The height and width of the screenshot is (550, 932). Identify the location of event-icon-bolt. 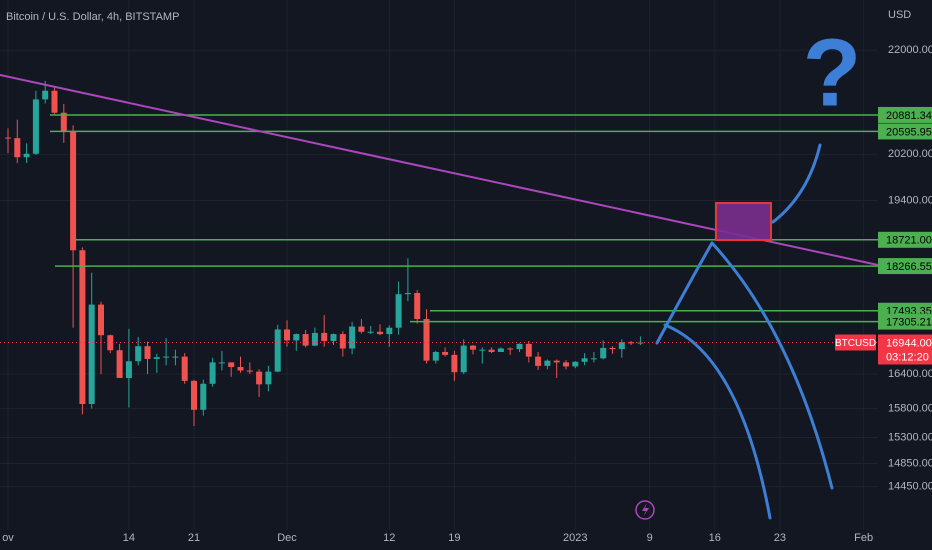
(645, 510).